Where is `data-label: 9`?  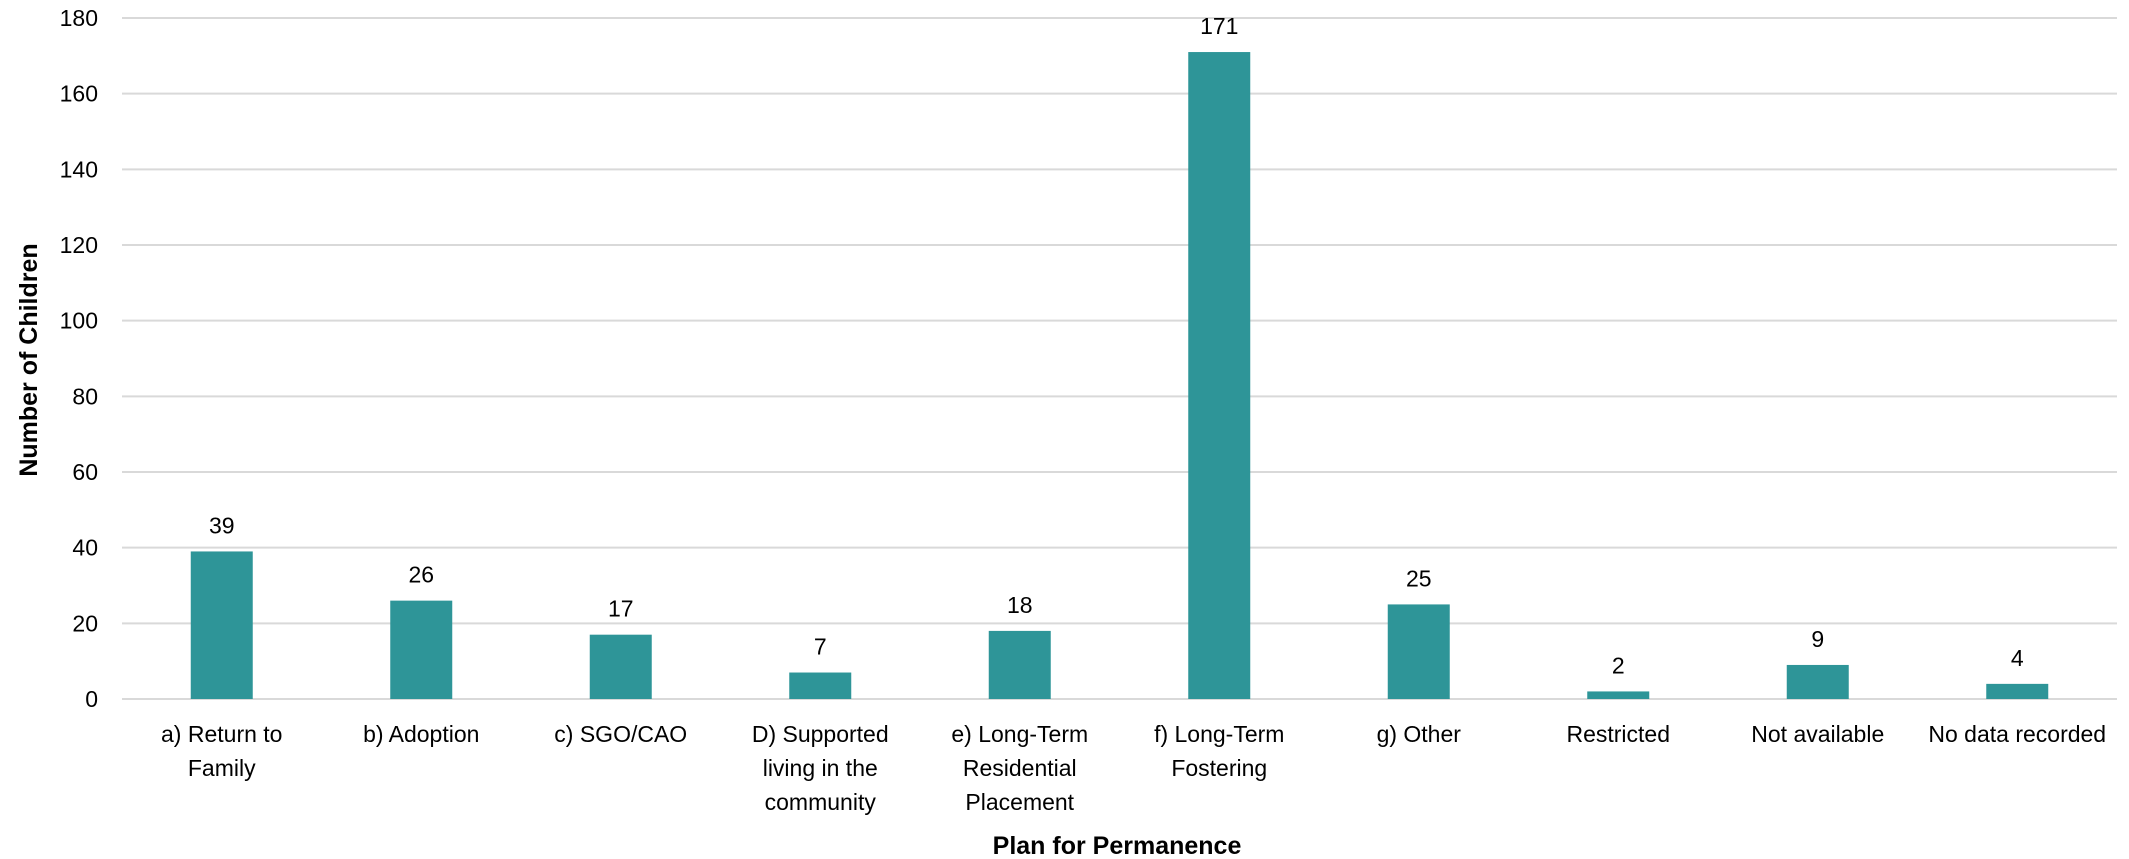 data-label: 9 is located at coordinates (1817, 639).